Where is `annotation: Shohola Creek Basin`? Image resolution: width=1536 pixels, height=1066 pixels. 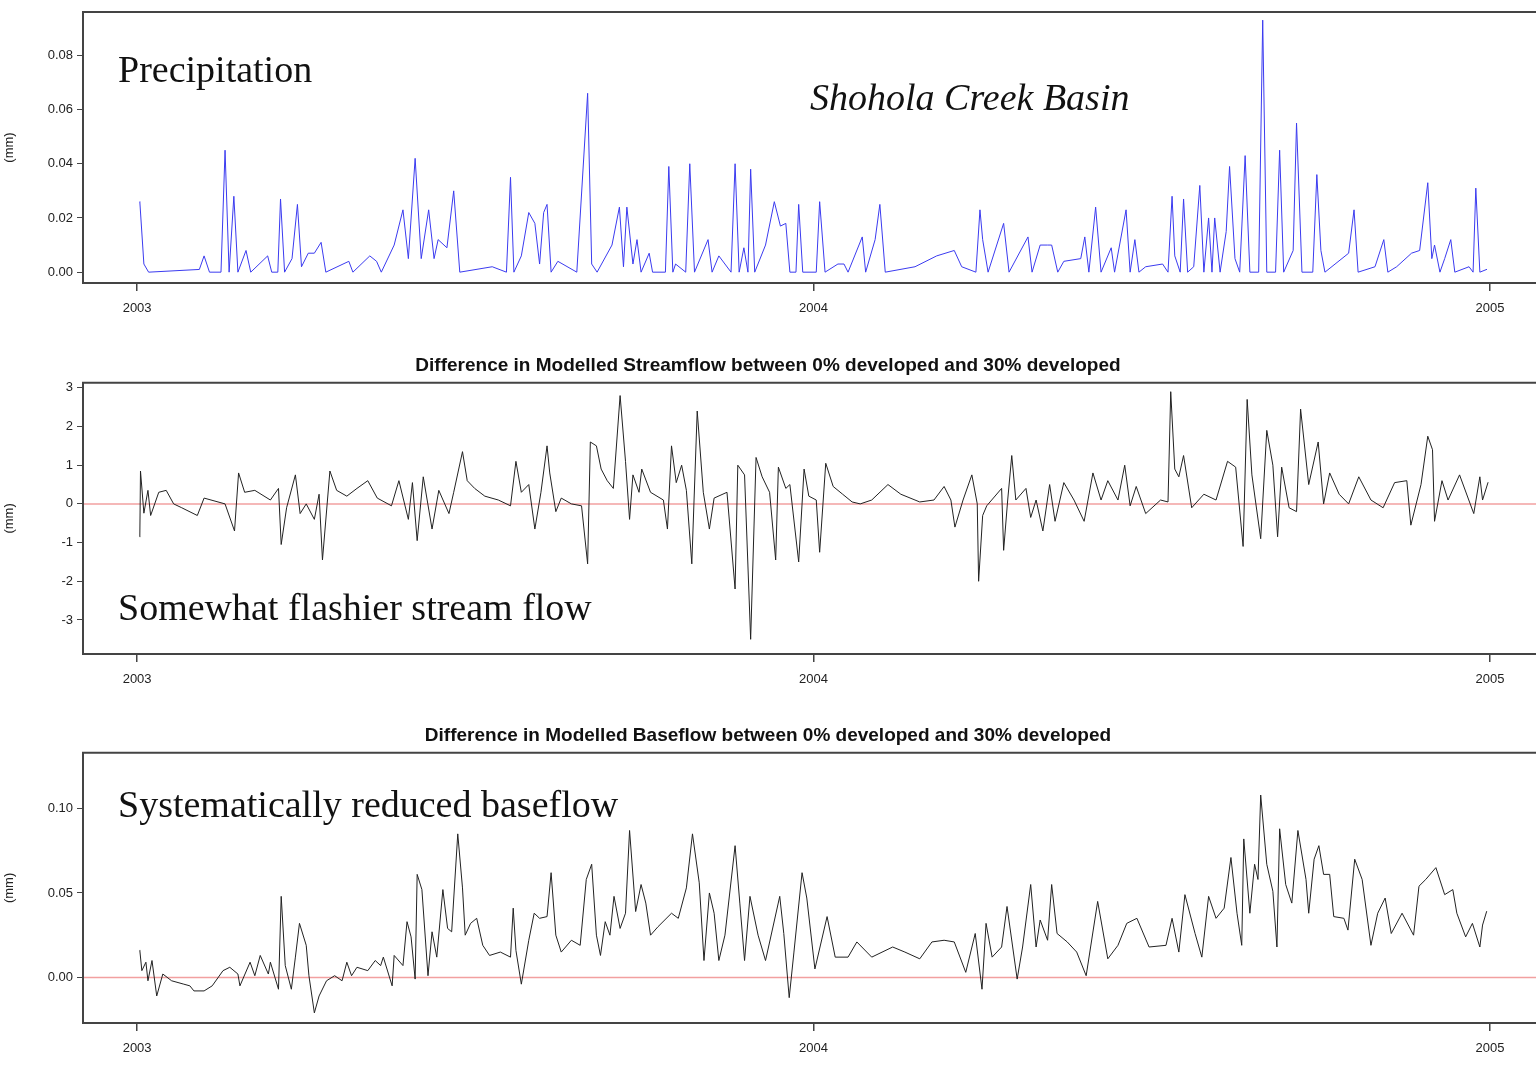
annotation: Shohola Creek Basin is located at coordinates (970, 97).